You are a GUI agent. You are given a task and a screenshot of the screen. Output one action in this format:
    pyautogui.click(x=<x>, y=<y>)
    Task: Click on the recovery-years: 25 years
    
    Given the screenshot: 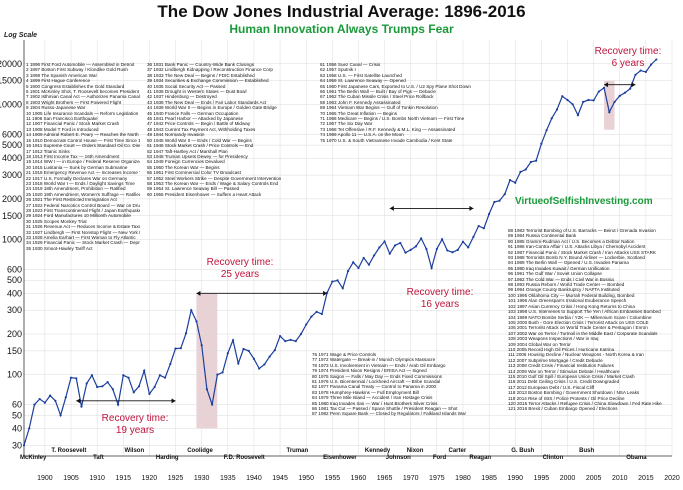 What is the action you would take?
    pyautogui.click(x=240, y=274)
    